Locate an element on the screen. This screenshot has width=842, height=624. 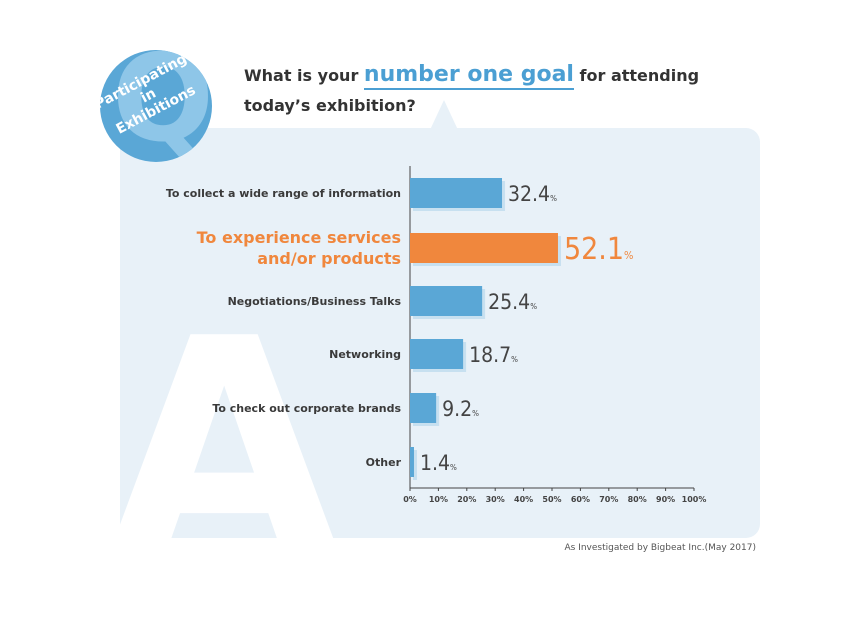
speech-bubble-tail is located at coordinates (444, 115).